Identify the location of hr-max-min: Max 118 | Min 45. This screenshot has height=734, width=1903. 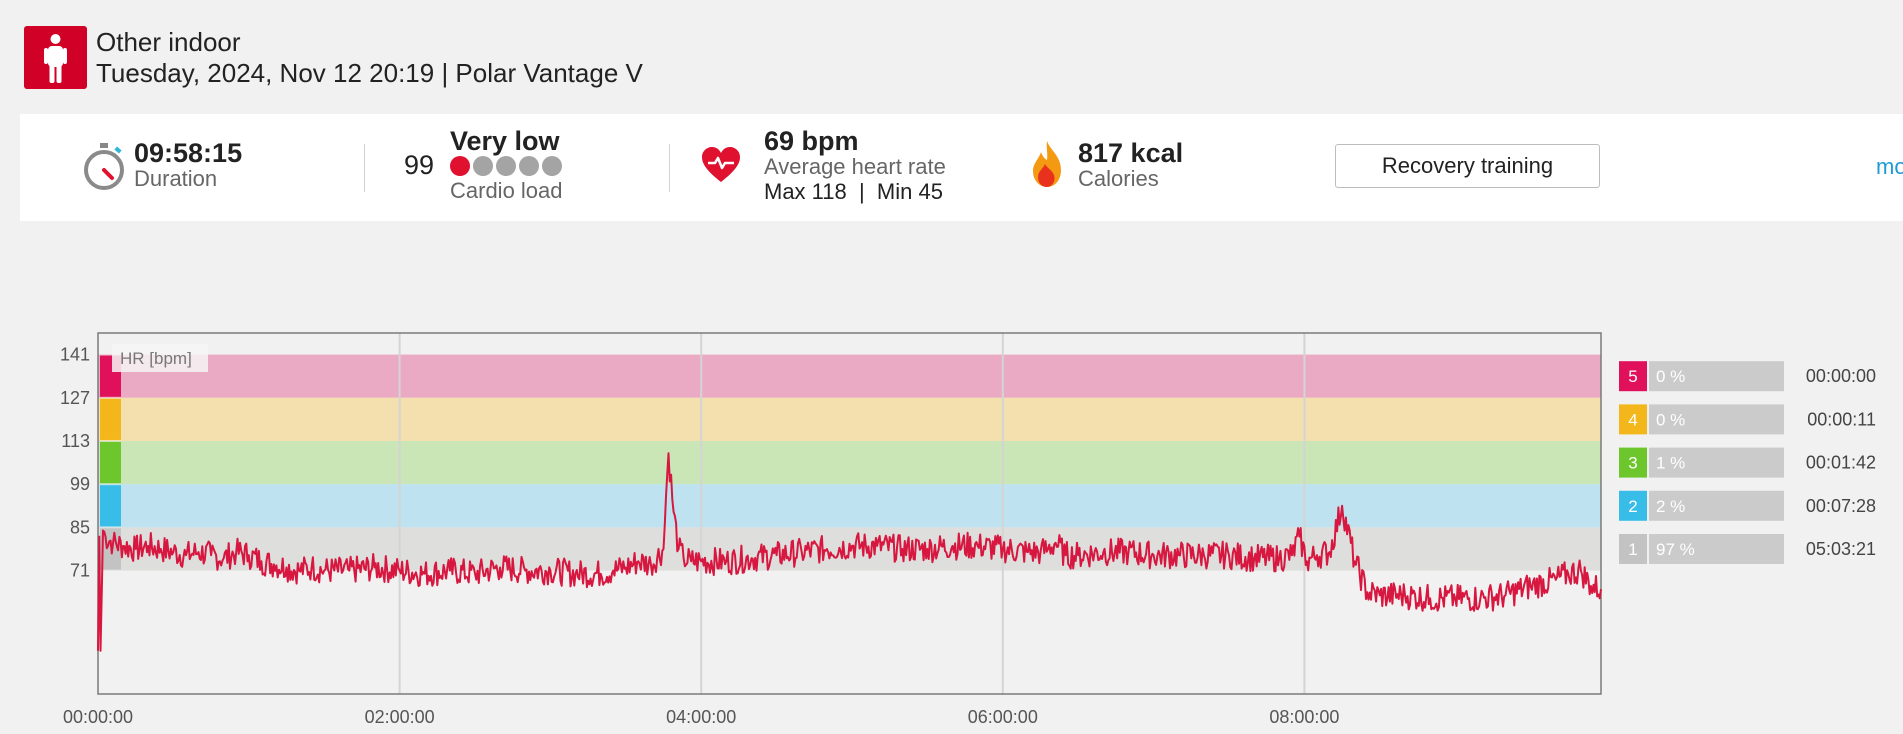
(853, 191).